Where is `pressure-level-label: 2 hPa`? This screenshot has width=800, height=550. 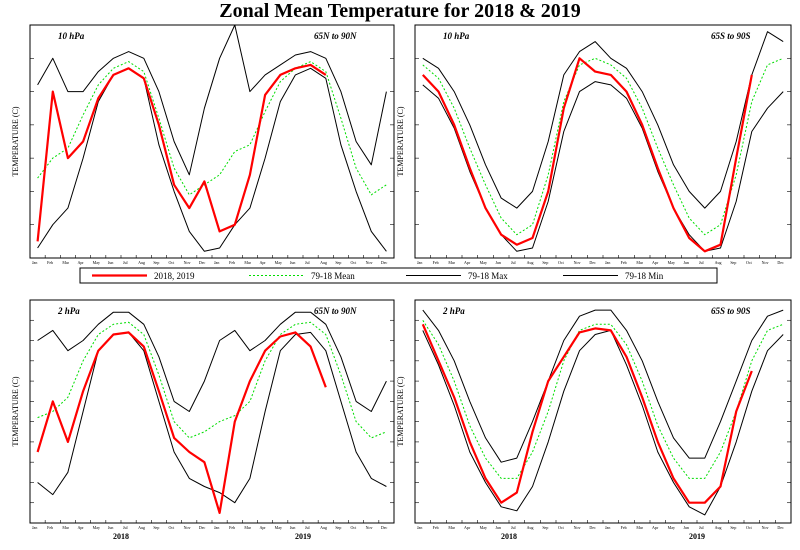 pressure-level-label: 2 hPa is located at coordinates (453, 311).